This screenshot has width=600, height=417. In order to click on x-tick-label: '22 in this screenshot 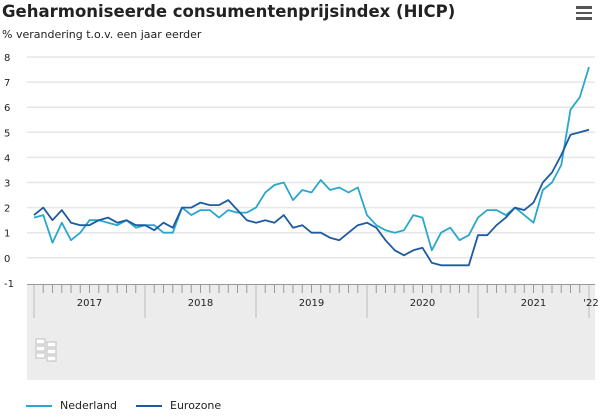, I will do `click(590, 303)`.